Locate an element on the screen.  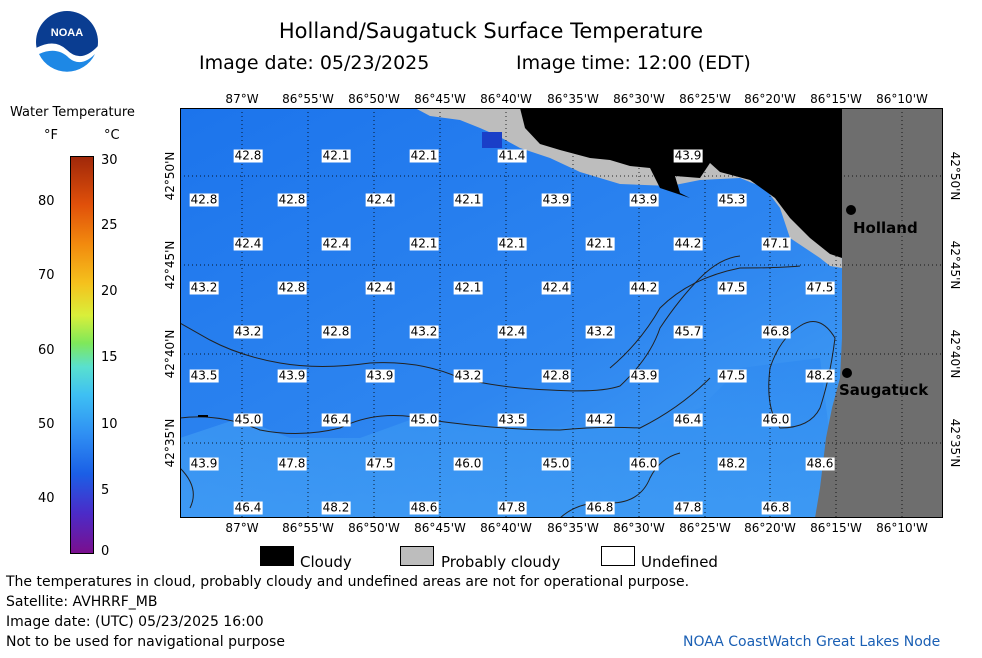
legend-undefined-label: Undefined is located at coordinates (679, 562).